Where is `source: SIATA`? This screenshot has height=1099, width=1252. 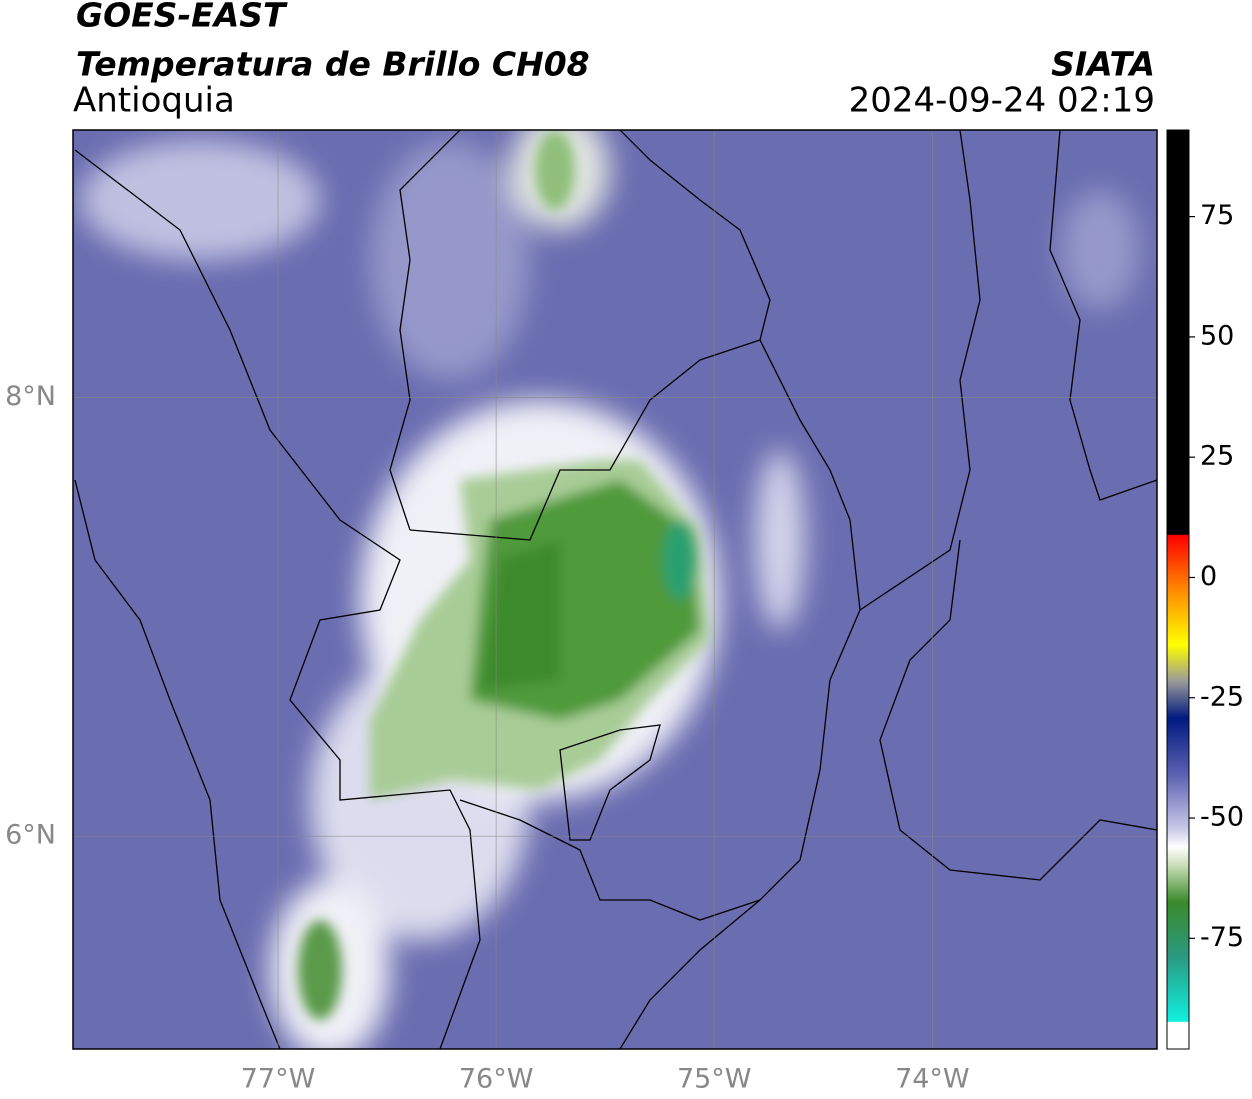 source: SIATA is located at coordinates (1103, 64).